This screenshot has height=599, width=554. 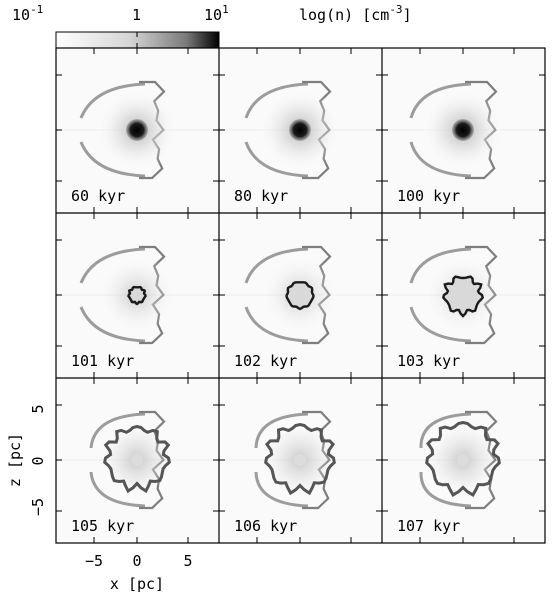 I want to click on axes: −5 0 5 x [pc] 5 0 −5 z [pc], so click(x=99, y=498).